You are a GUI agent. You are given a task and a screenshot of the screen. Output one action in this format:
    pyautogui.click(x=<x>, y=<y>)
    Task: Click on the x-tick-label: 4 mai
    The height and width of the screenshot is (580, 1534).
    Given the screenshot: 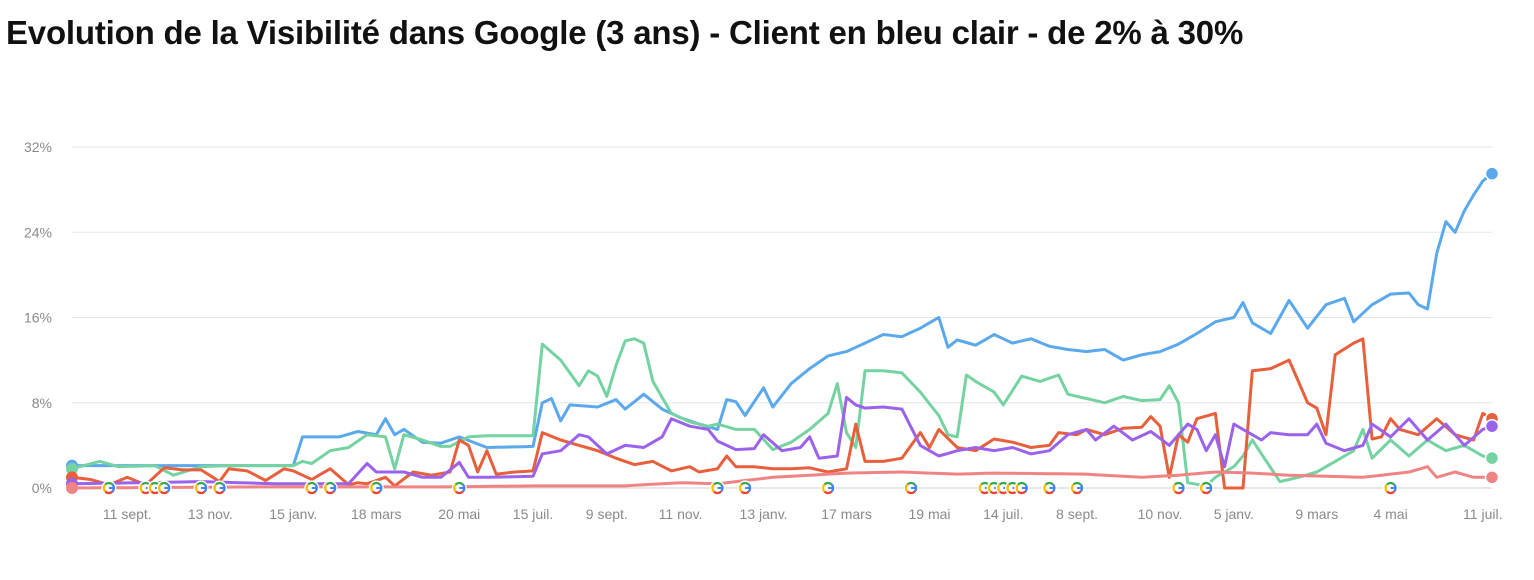 What is the action you would take?
    pyautogui.click(x=1390, y=514)
    